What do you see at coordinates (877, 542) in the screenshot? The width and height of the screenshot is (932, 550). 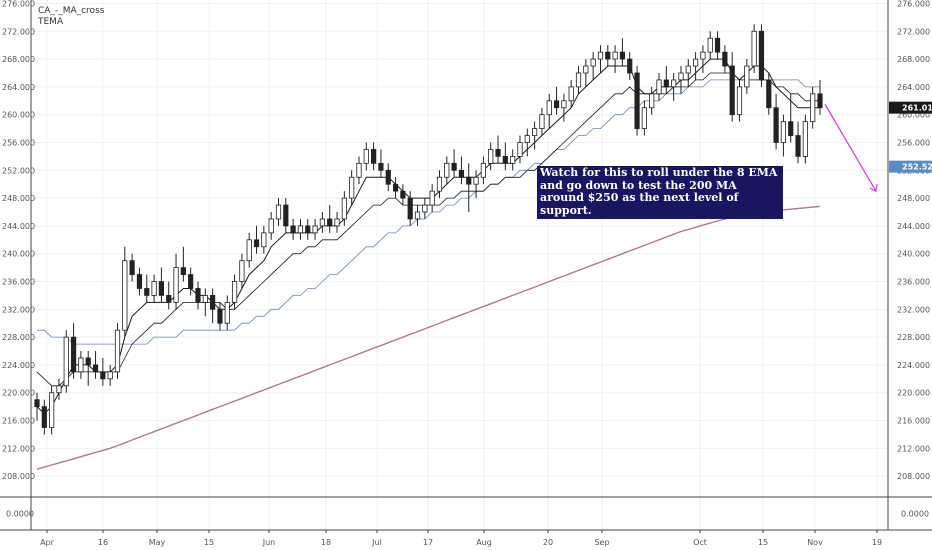 I see `x-tick-label: 19` at bounding box center [877, 542].